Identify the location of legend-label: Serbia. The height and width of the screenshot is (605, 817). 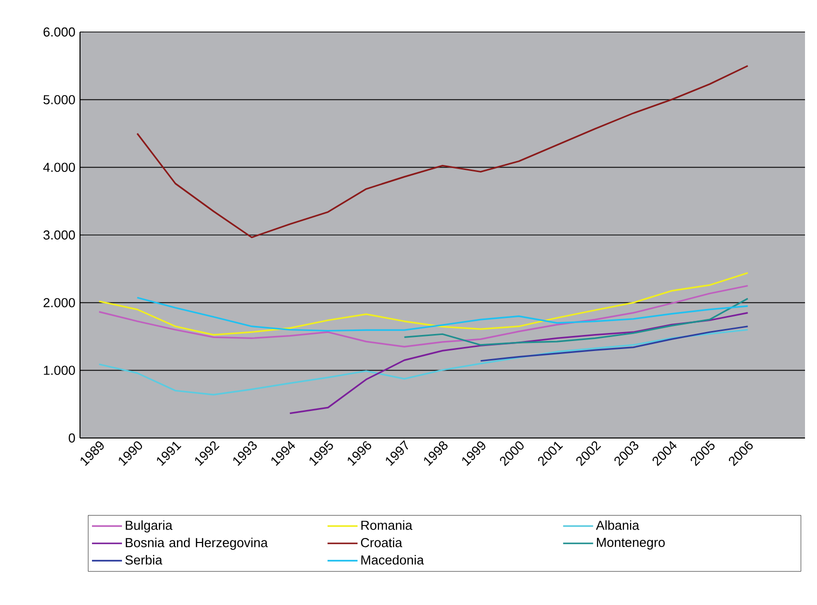
(143, 560).